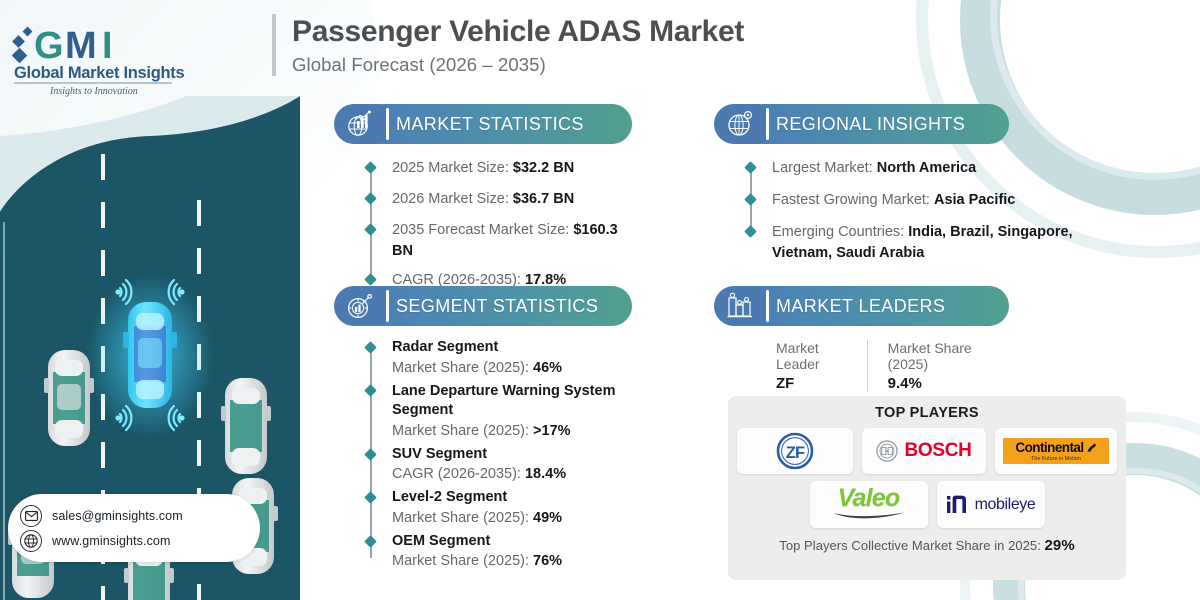 Image resolution: width=1200 pixels, height=600 pixels. Describe the element at coordinates (48, 46) in the screenshot. I see `svg-text: G` at that location.